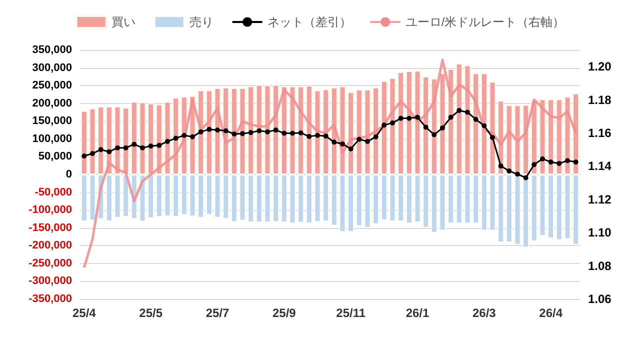  What do you see at coordinates (551, 313) in the screenshot?
I see `x-tick-label: 26/4` at bounding box center [551, 313].